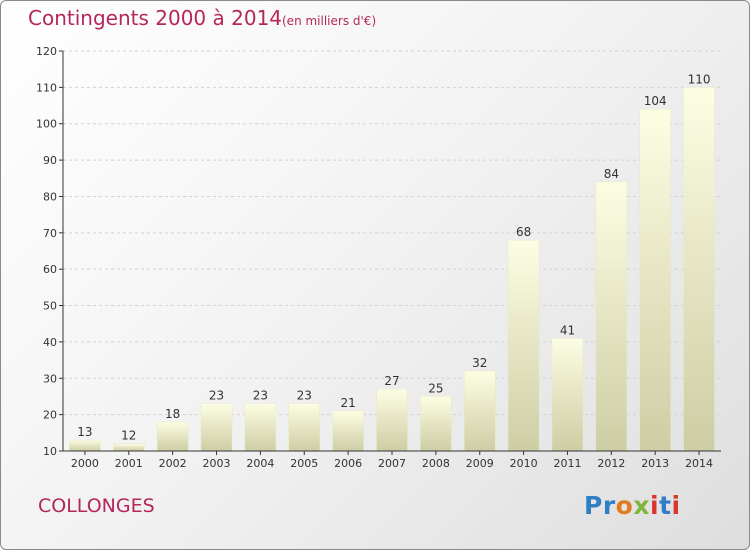 The height and width of the screenshot is (550, 750). What do you see at coordinates (567, 330) in the screenshot?
I see `data-label: 41` at bounding box center [567, 330].